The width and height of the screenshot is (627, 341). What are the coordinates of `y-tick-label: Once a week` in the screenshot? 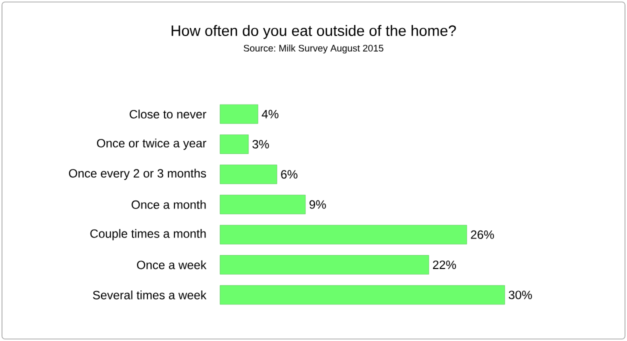 It's located at (171, 265).